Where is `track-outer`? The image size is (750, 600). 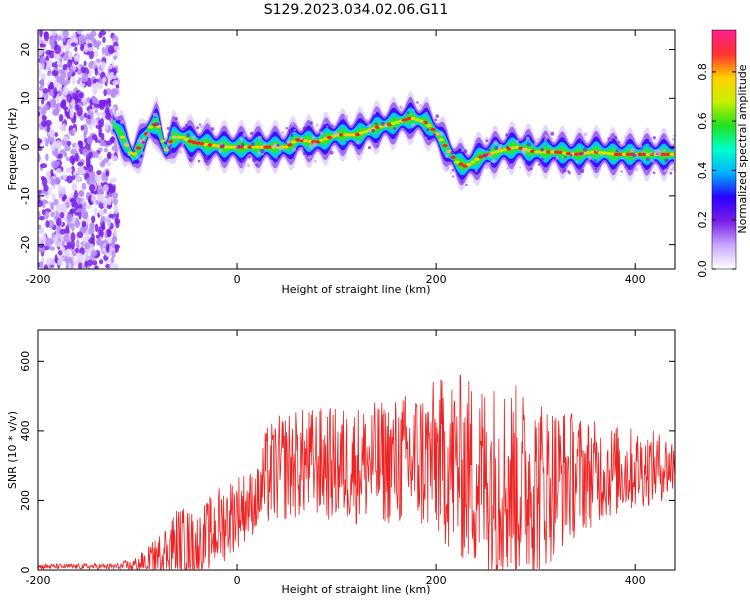 track-outer is located at coordinates (393, 141).